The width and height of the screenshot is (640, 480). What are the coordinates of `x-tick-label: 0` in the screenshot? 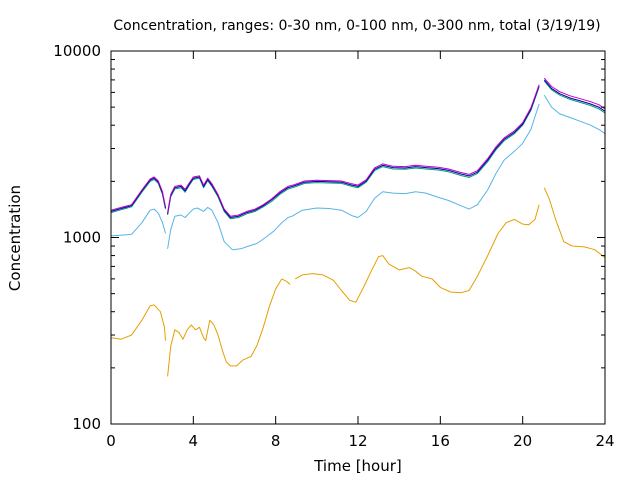 It's located at (111, 441).